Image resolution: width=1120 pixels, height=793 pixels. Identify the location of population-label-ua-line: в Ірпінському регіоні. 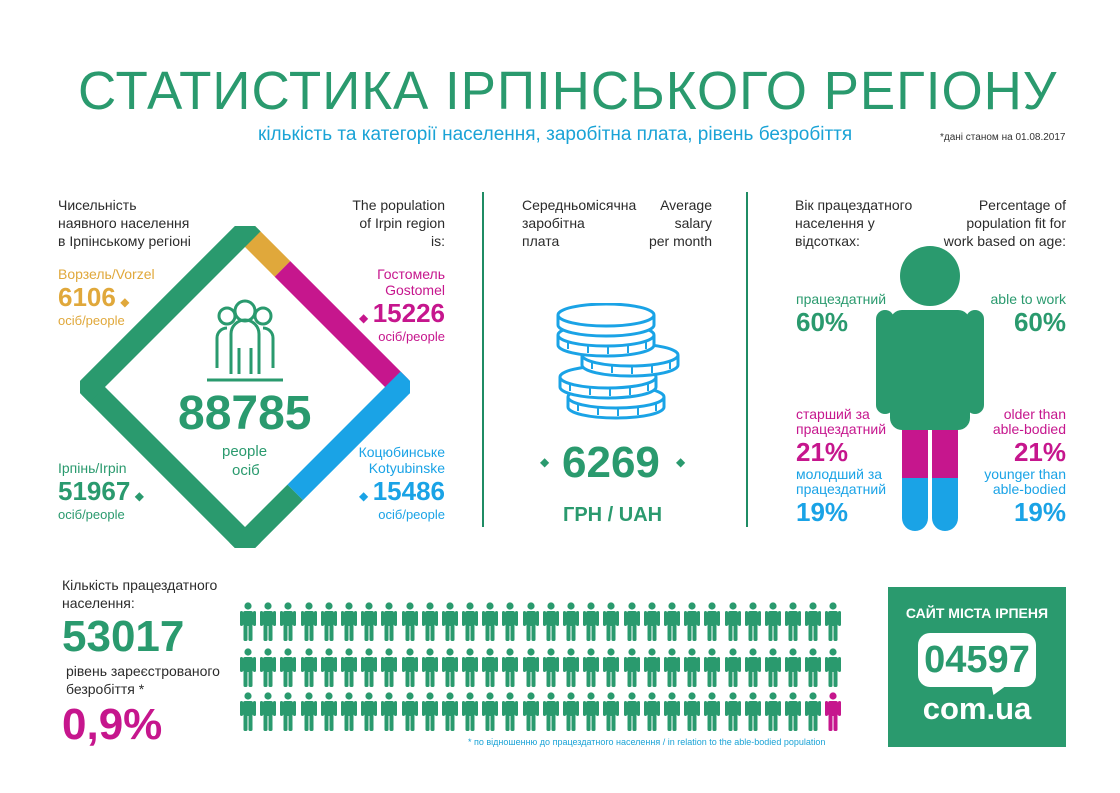
(124, 241).